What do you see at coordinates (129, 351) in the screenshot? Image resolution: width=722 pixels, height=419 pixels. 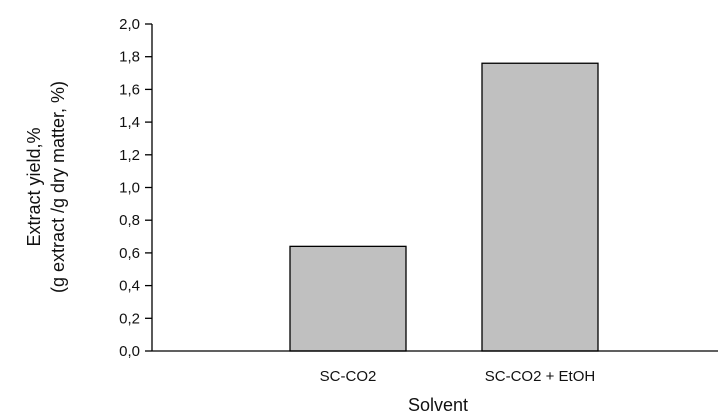 I see `y-tick-label: 0,0` at bounding box center [129, 351].